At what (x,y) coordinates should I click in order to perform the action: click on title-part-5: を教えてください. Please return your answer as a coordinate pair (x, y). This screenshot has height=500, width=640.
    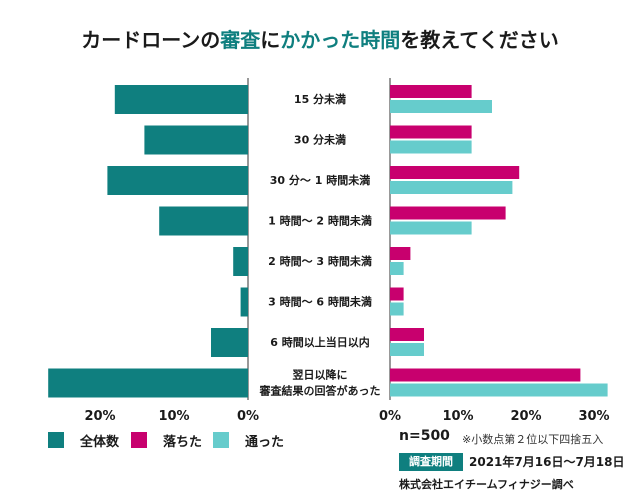
    Looking at the image, I should click on (479, 40).